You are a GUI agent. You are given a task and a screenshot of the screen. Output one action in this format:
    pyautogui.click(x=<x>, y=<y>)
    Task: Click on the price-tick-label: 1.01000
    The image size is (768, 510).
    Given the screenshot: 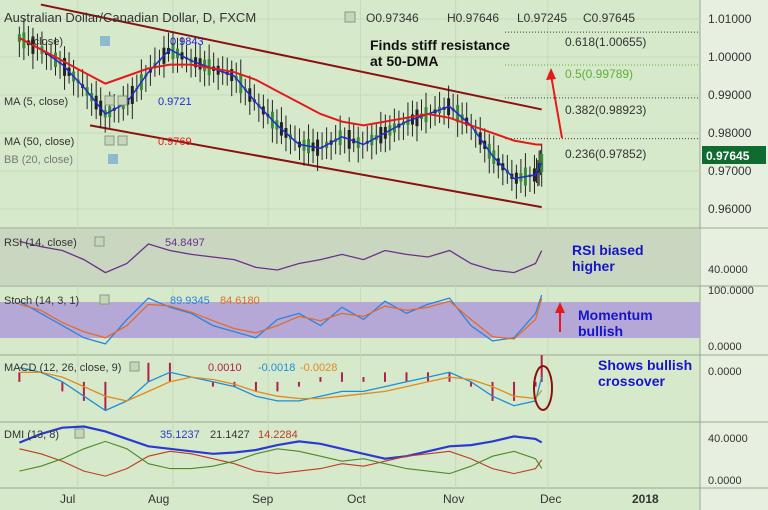 What is the action you would take?
    pyautogui.click(x=730, y=19)
    